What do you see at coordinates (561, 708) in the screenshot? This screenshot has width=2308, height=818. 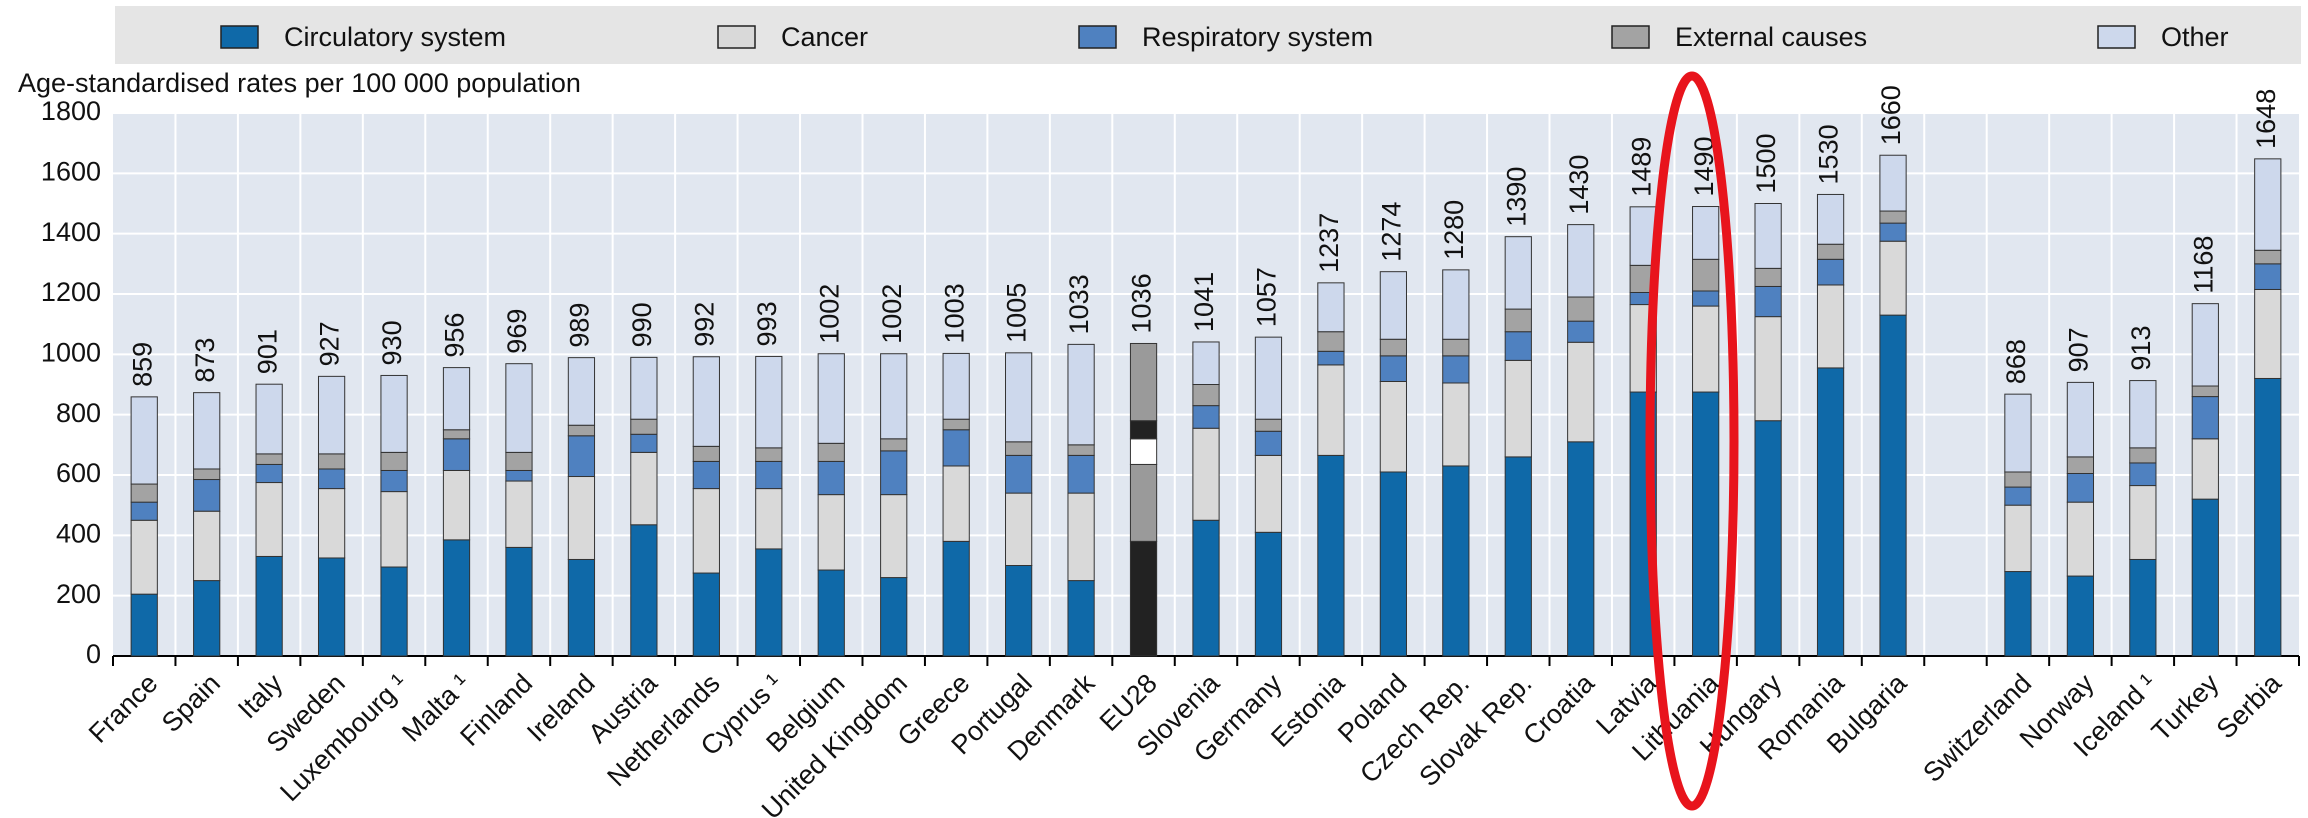 I see `x-tick-label: Ireland` at bounding box center [561, 708].